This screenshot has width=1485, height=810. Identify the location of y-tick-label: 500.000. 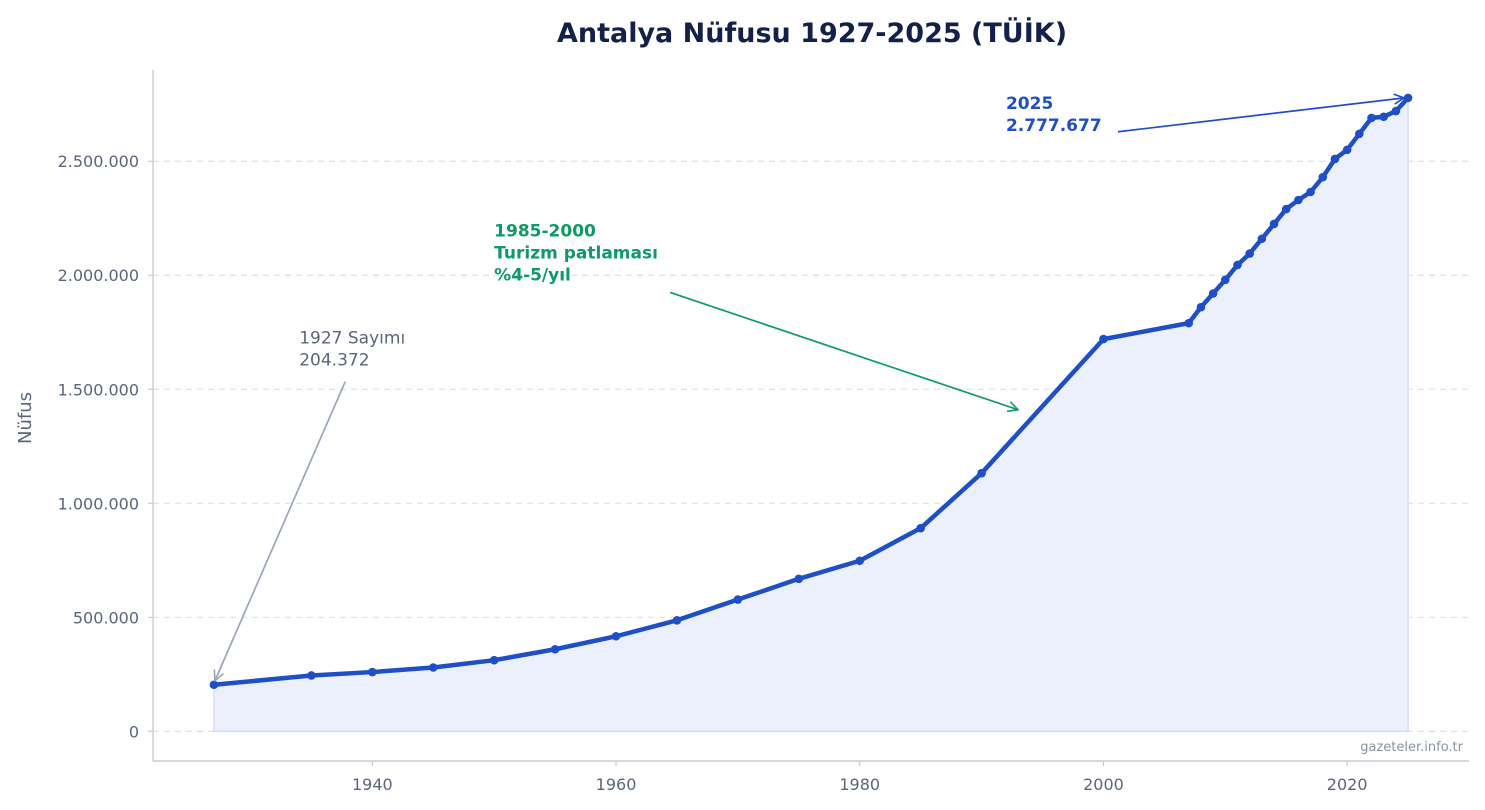
(106, 617).